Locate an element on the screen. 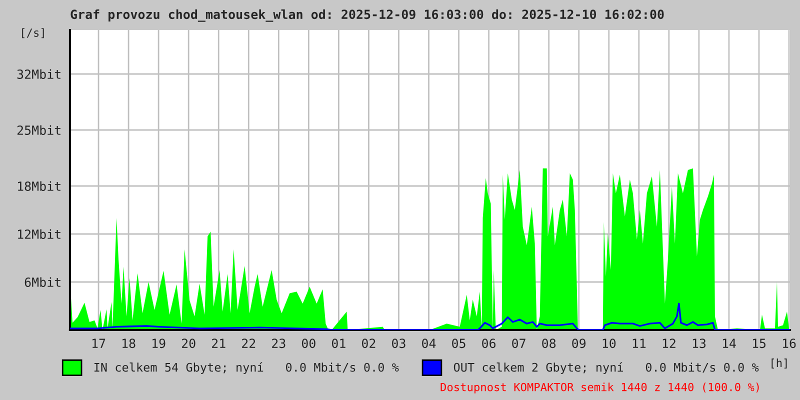 The height and width of the screenshot is (400, 800). x-tick-label: 21 is located at coordinates (219, 343).